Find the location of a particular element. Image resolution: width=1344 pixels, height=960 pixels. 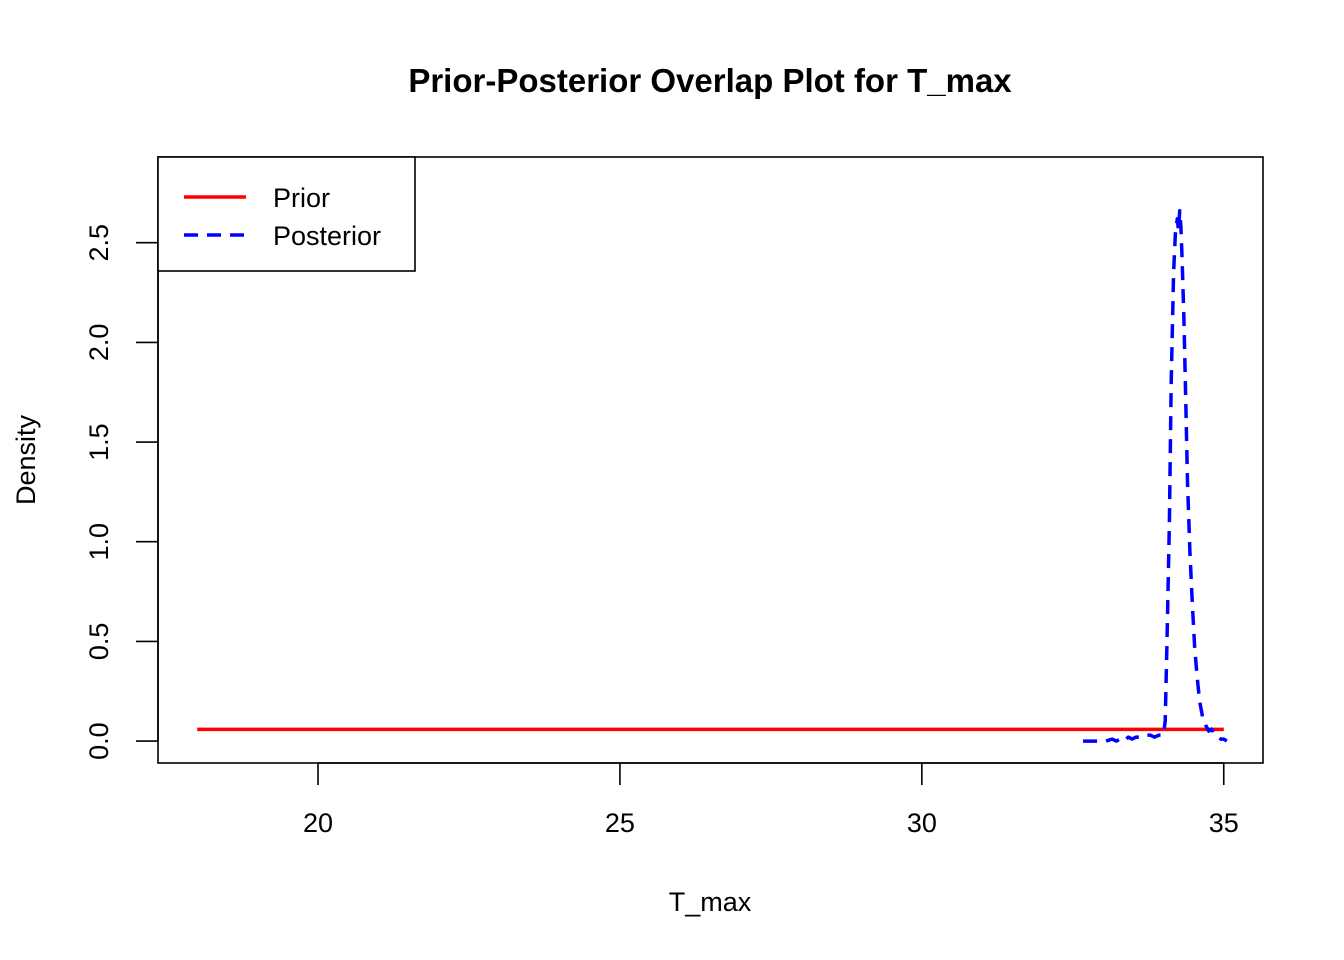

y-tick-label: 0.5 is located at coordinates (99, 642).